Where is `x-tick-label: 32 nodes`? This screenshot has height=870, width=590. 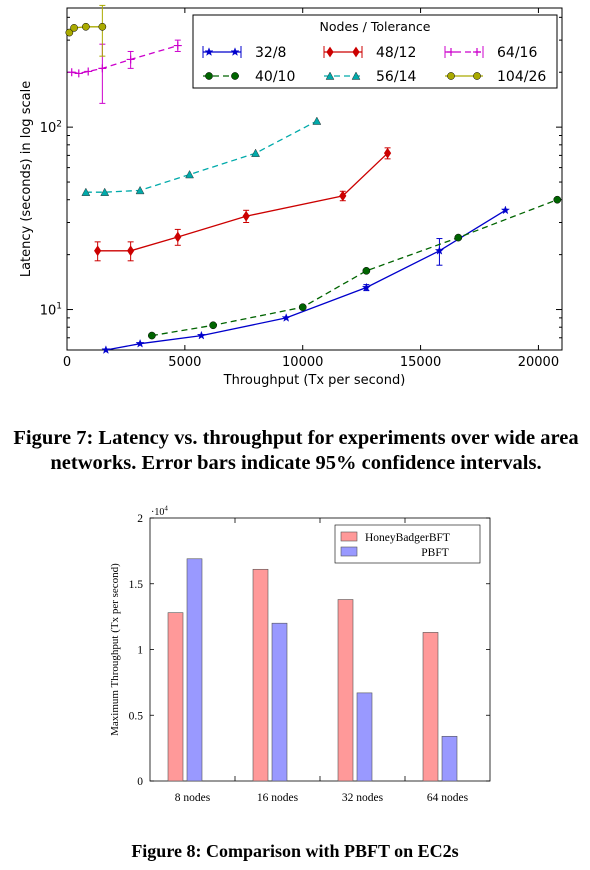
x-tick-label: 32 nodes is located at coordinates (363, 798).